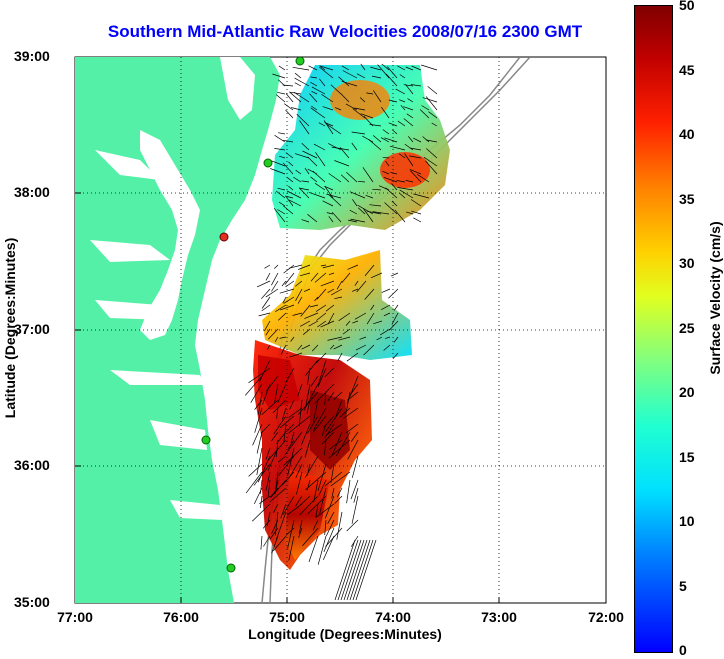 This screenshot has height=659, width=724. Describe the element at coordinates (170, 235) in the screenshot. I see `chesapeake-bay` at that location.